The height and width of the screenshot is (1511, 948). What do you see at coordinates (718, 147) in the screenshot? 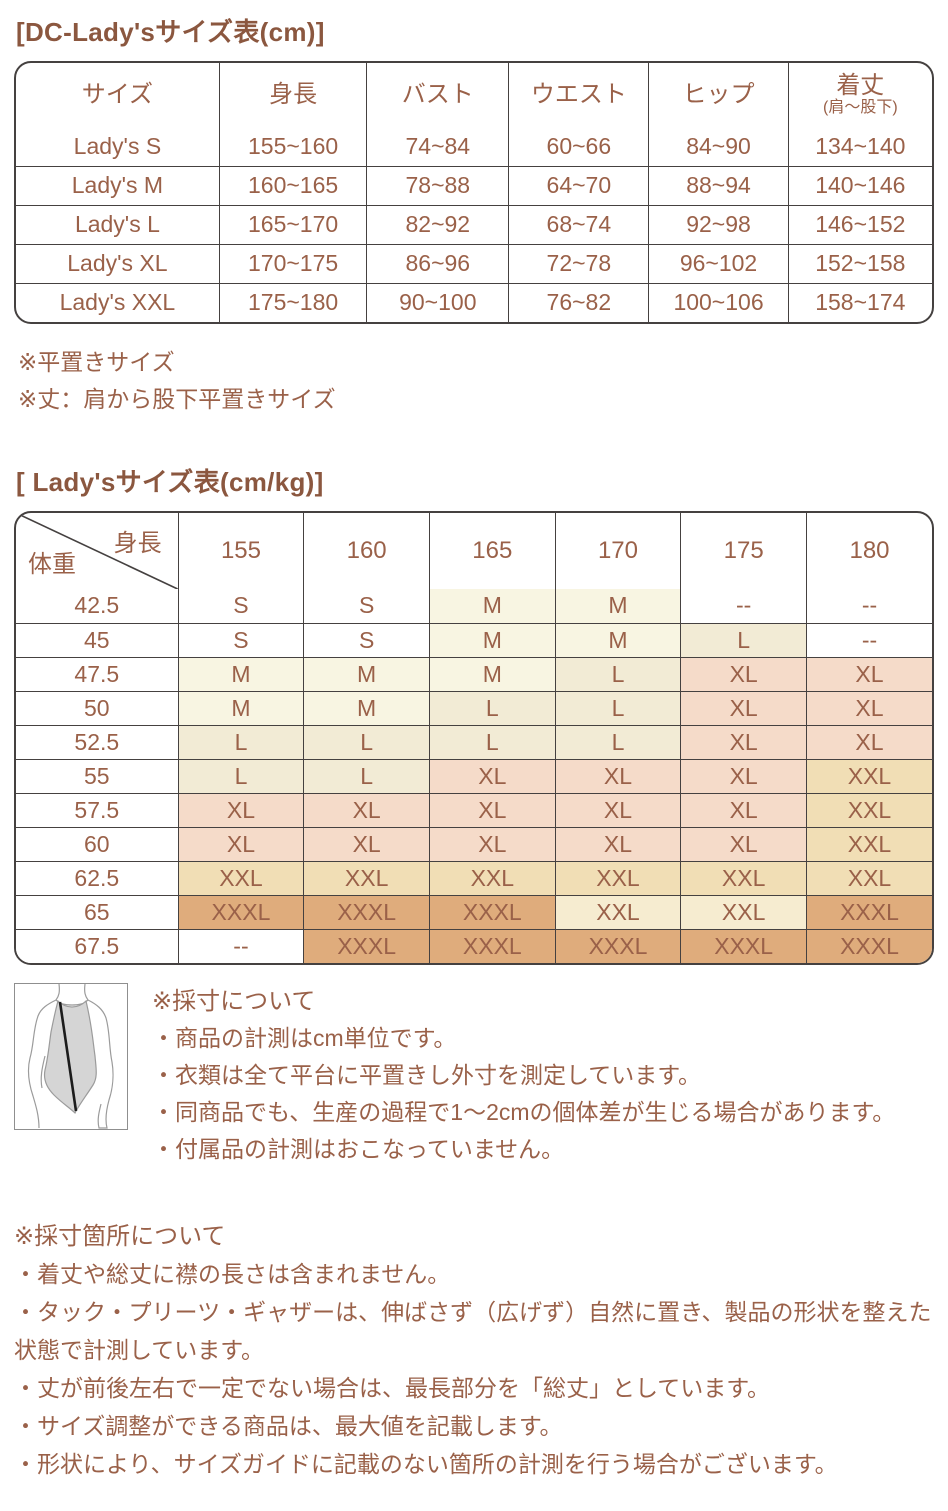
I see `measurement-cell: 84~90` at bounding box center [718, 147].